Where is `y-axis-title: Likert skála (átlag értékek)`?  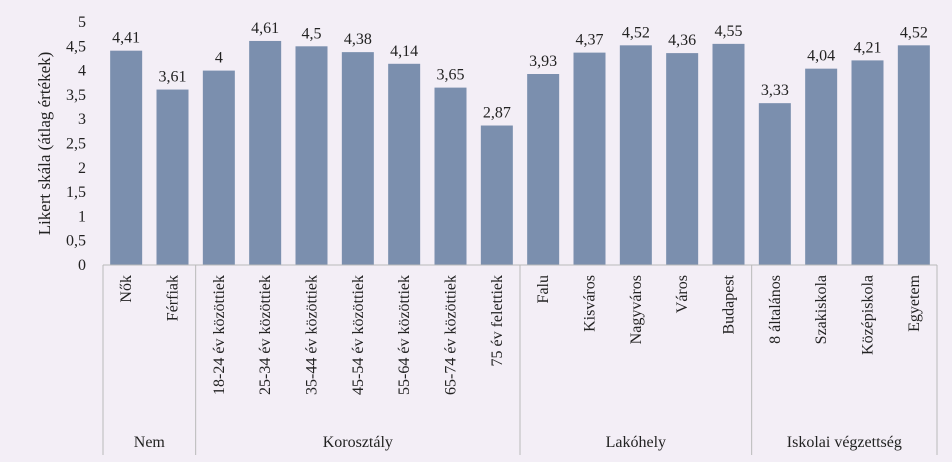 y-axis-title: Likert skála (átlag értékek) is located at coordinates (44, 144).